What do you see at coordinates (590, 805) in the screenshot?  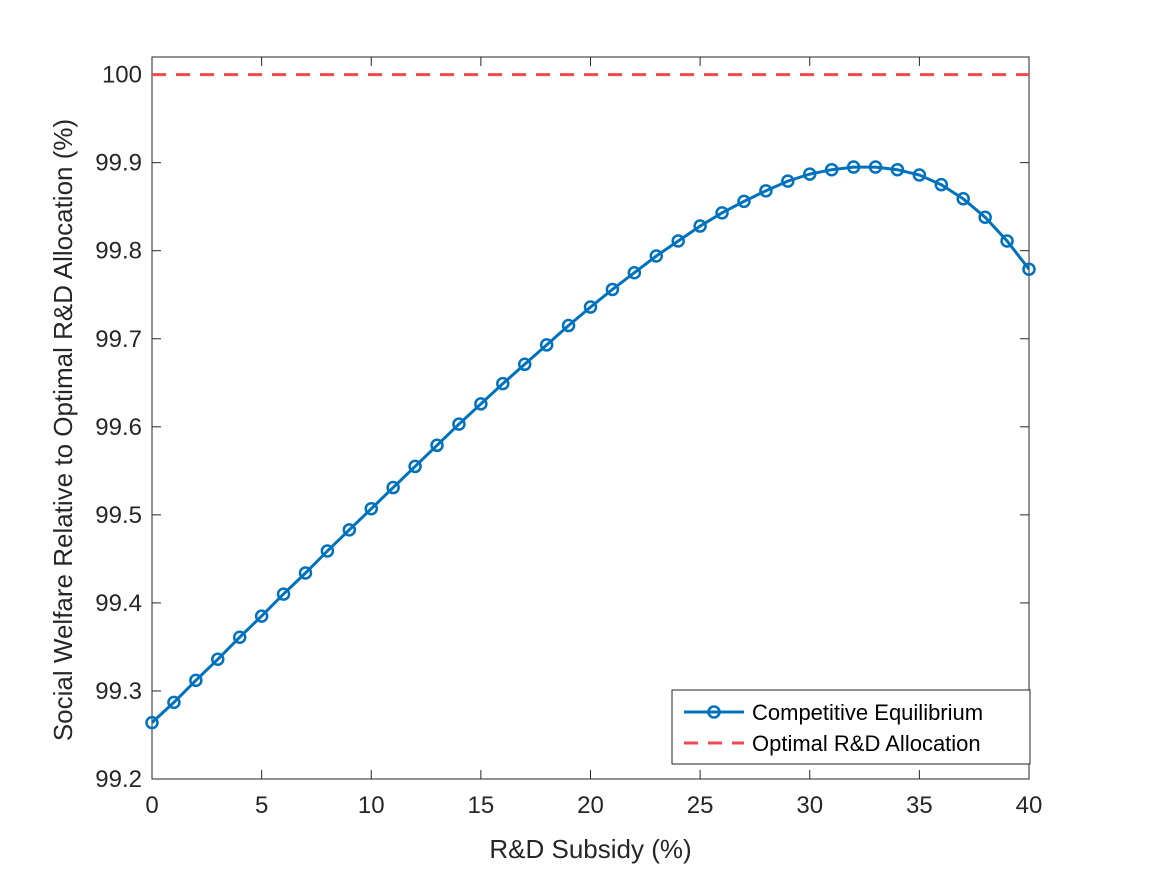 I see `x-tick-label: 20` at bounding box center [590, 805].